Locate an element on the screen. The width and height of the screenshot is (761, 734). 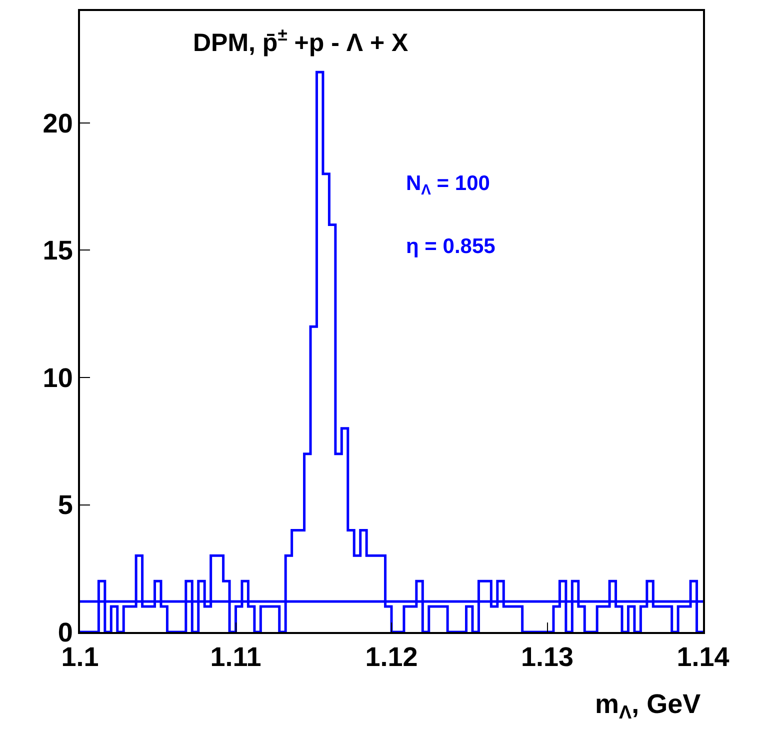
x-tick-label: 1.13 is located at coordinates (547, 657).